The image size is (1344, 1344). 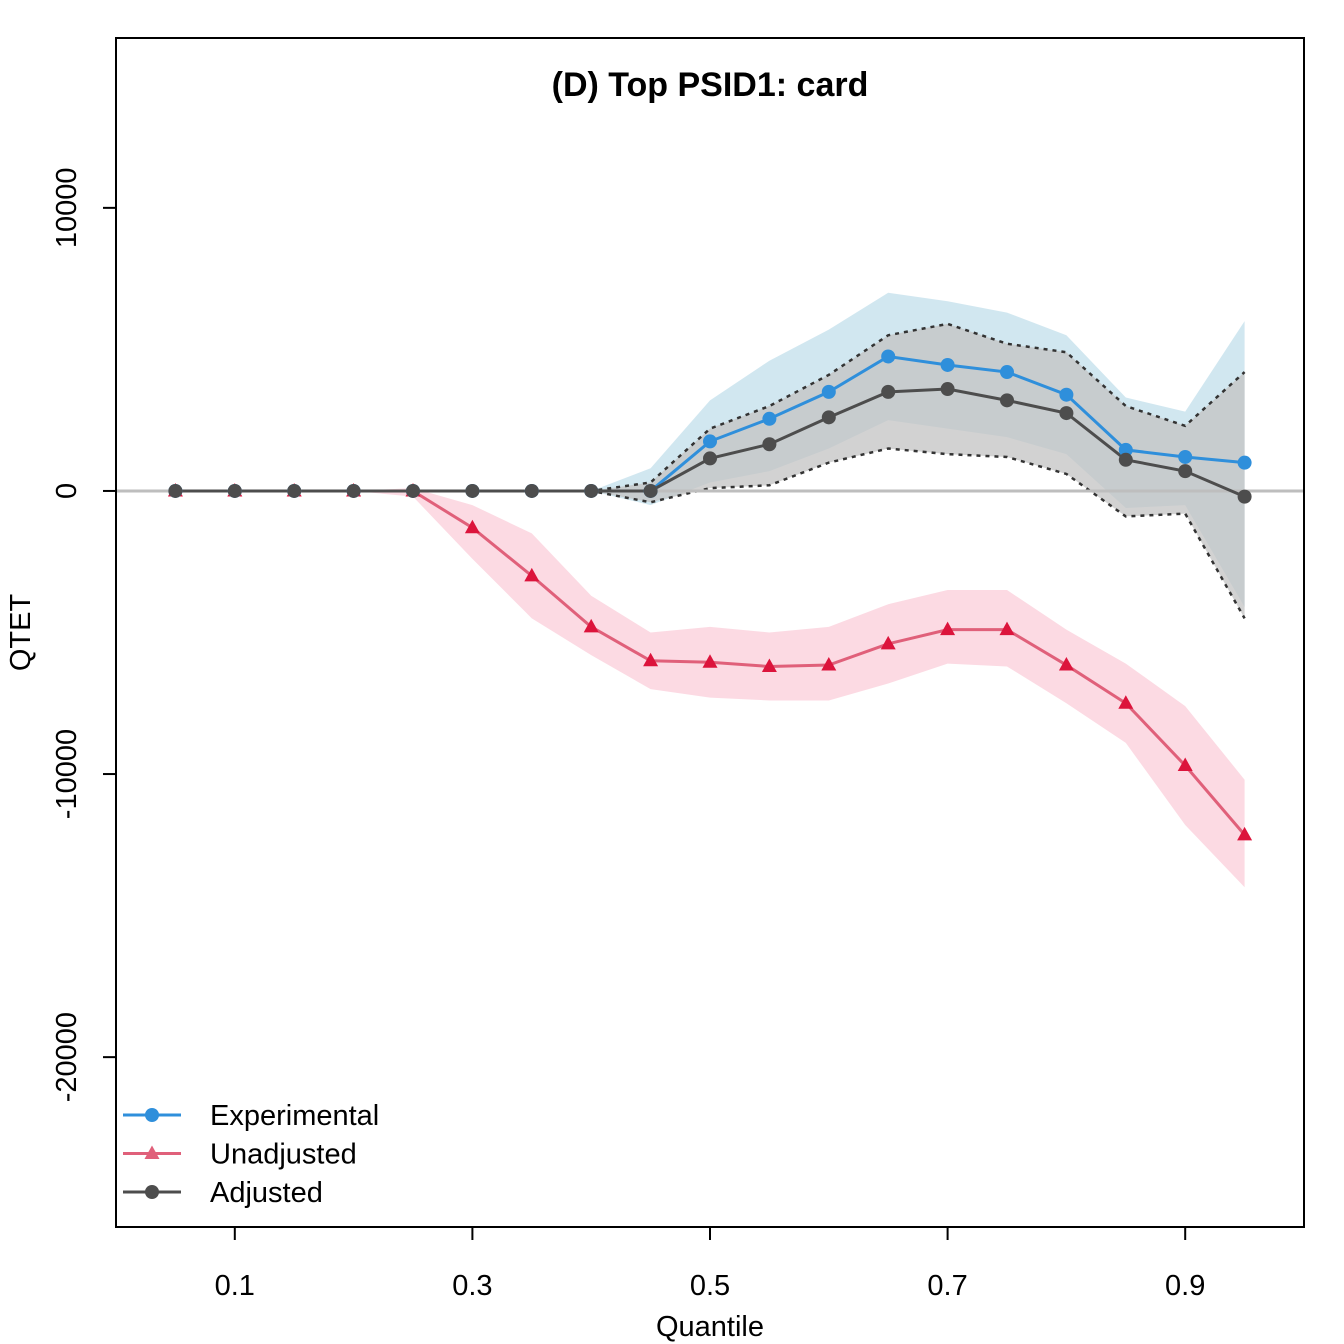 I want to click on x-axis: 0.1 0.3 0.5 0.7 0.9, so click(x=710, y=1264).